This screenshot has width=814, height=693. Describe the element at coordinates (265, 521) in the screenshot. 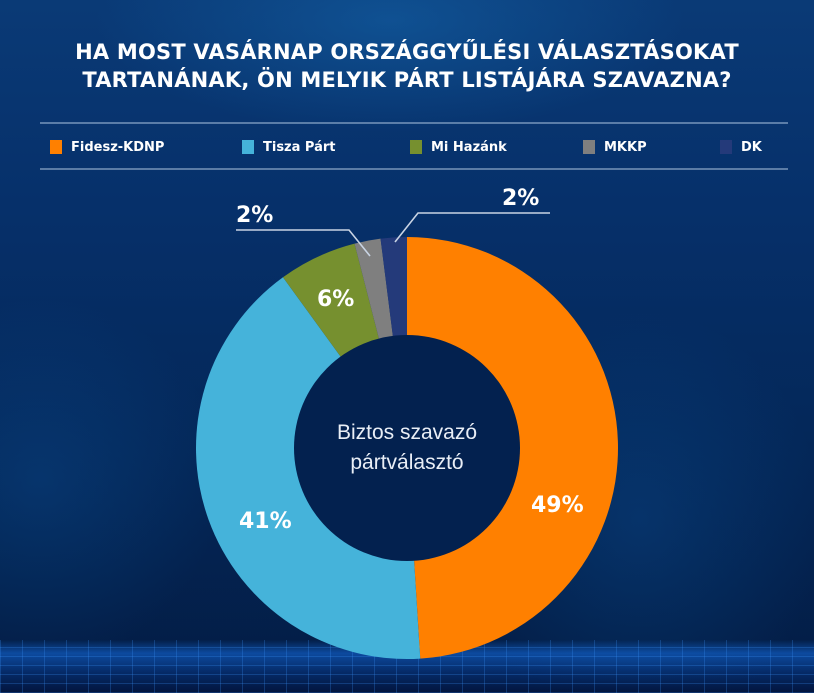

I see `data-label-tisza: 41%` at that location.